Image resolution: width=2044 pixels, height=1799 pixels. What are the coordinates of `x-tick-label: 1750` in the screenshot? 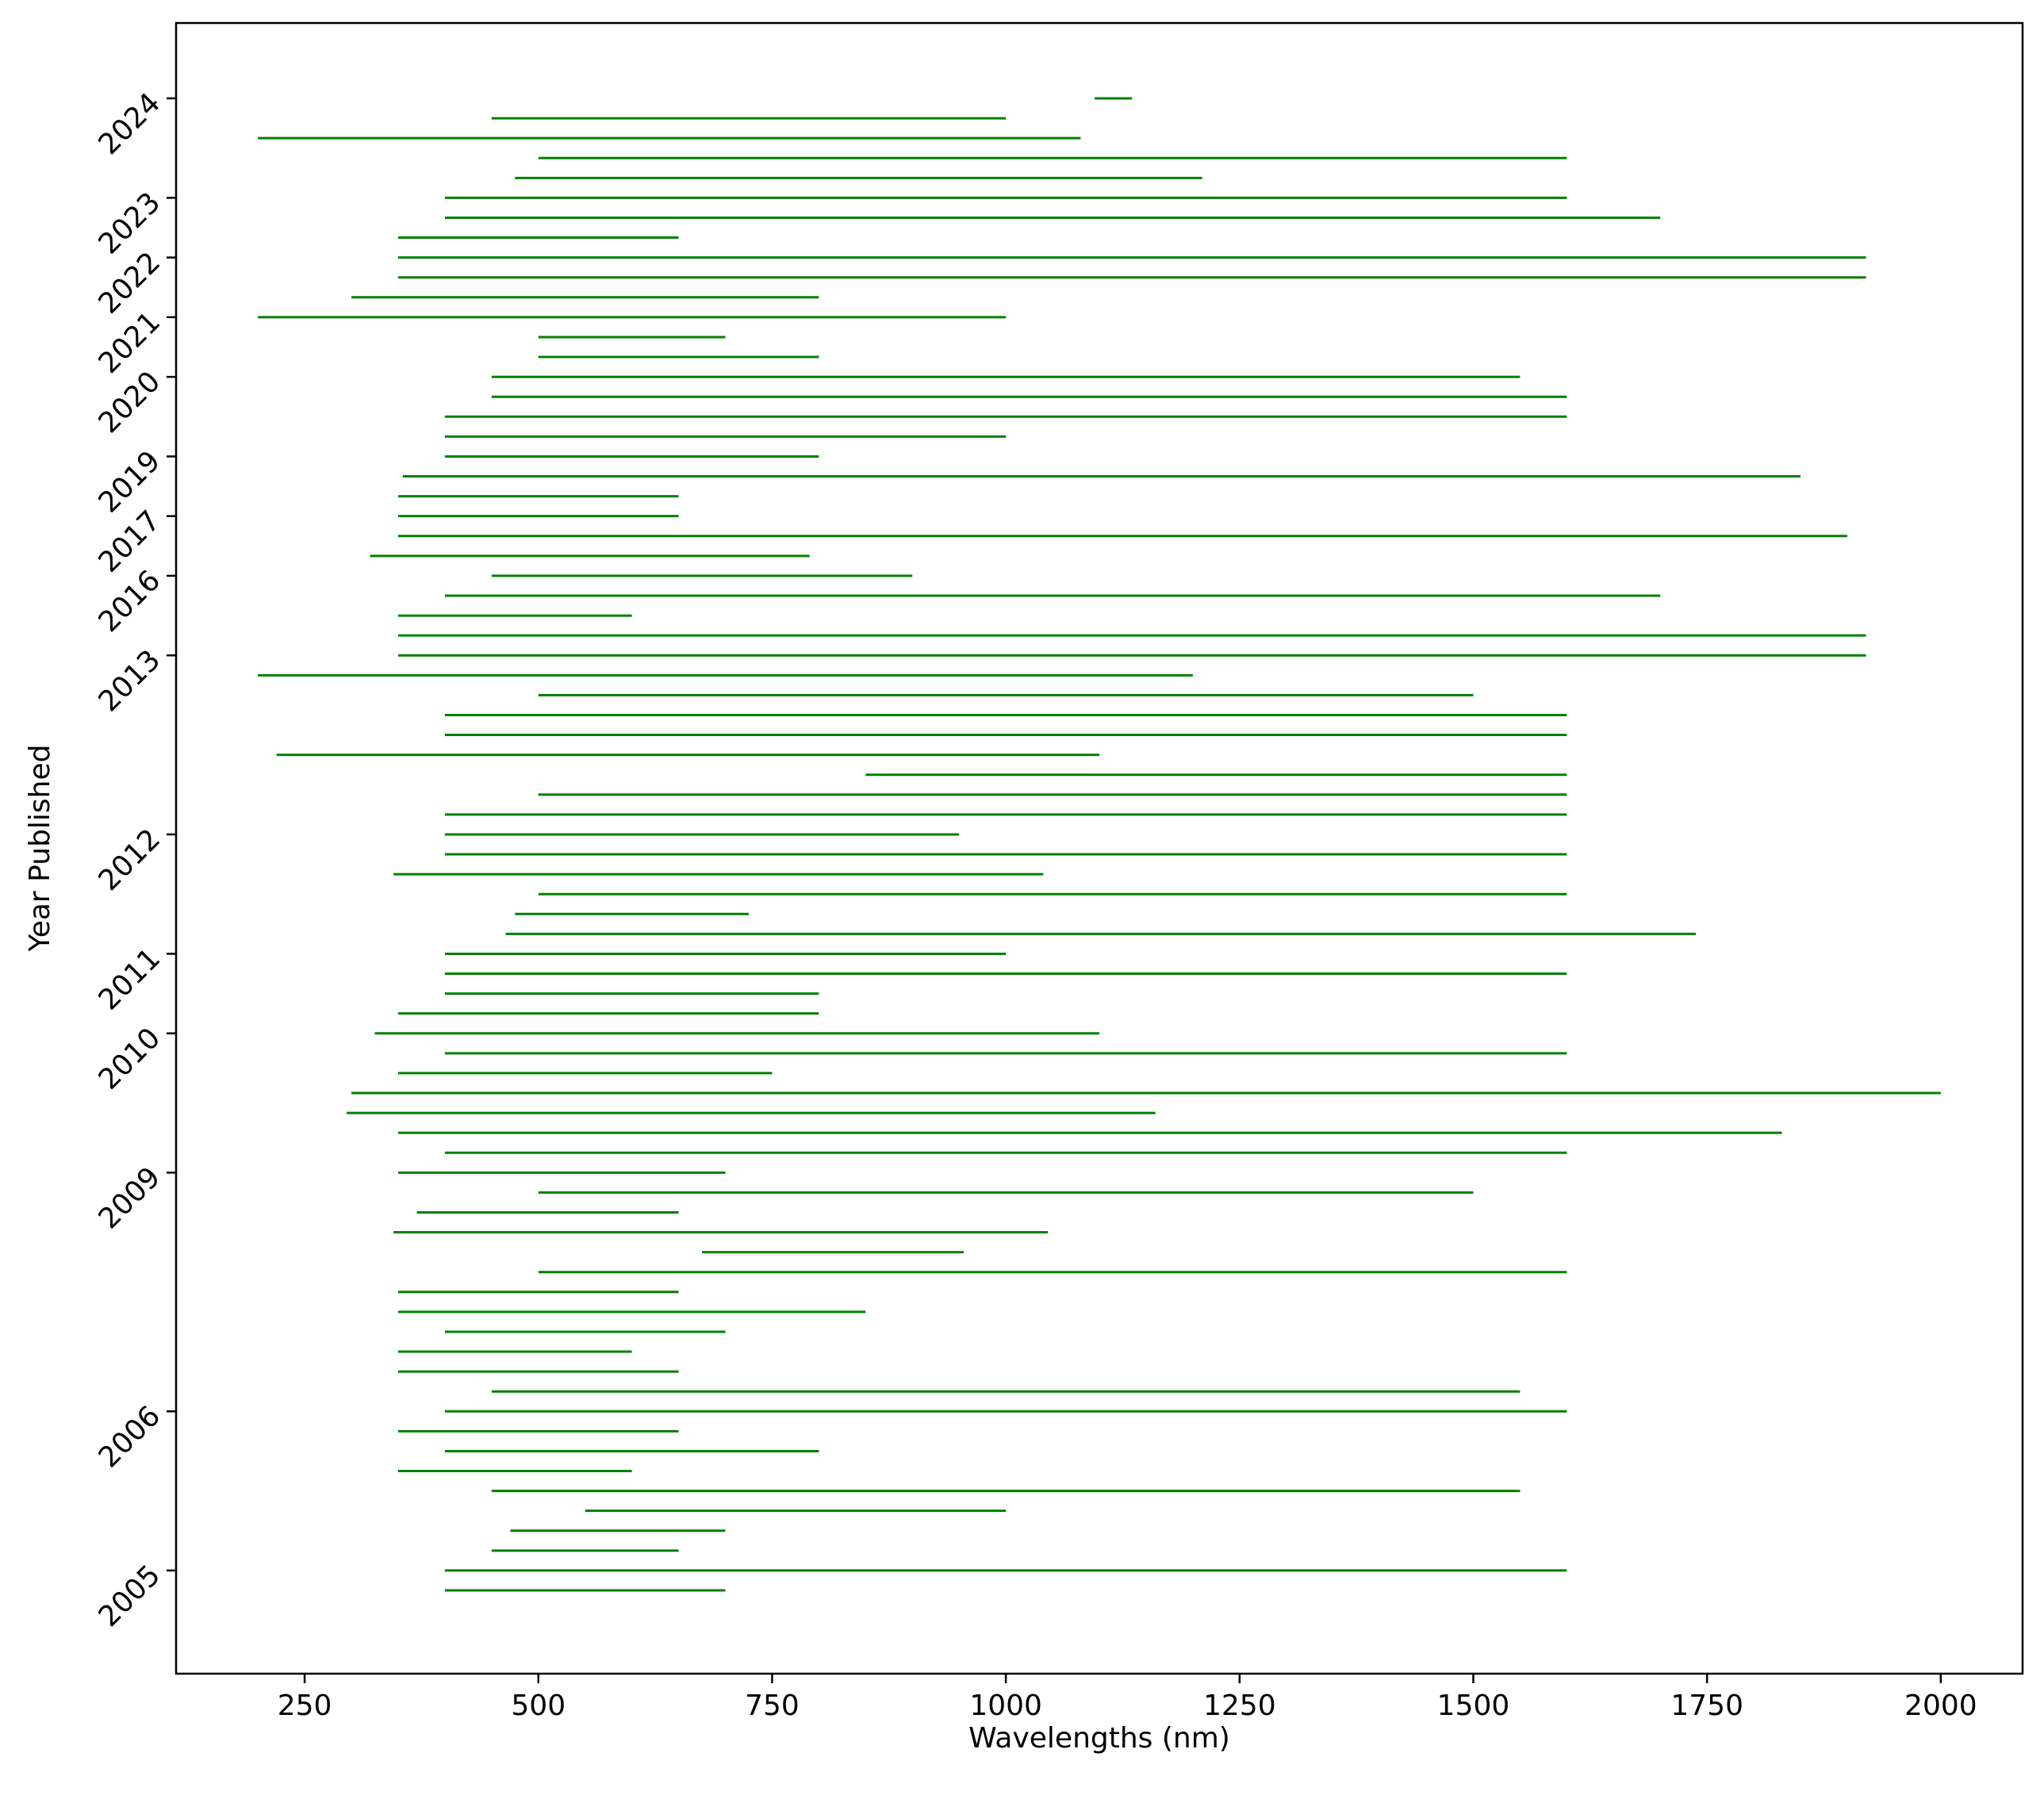 It's located at (1706, 1706).